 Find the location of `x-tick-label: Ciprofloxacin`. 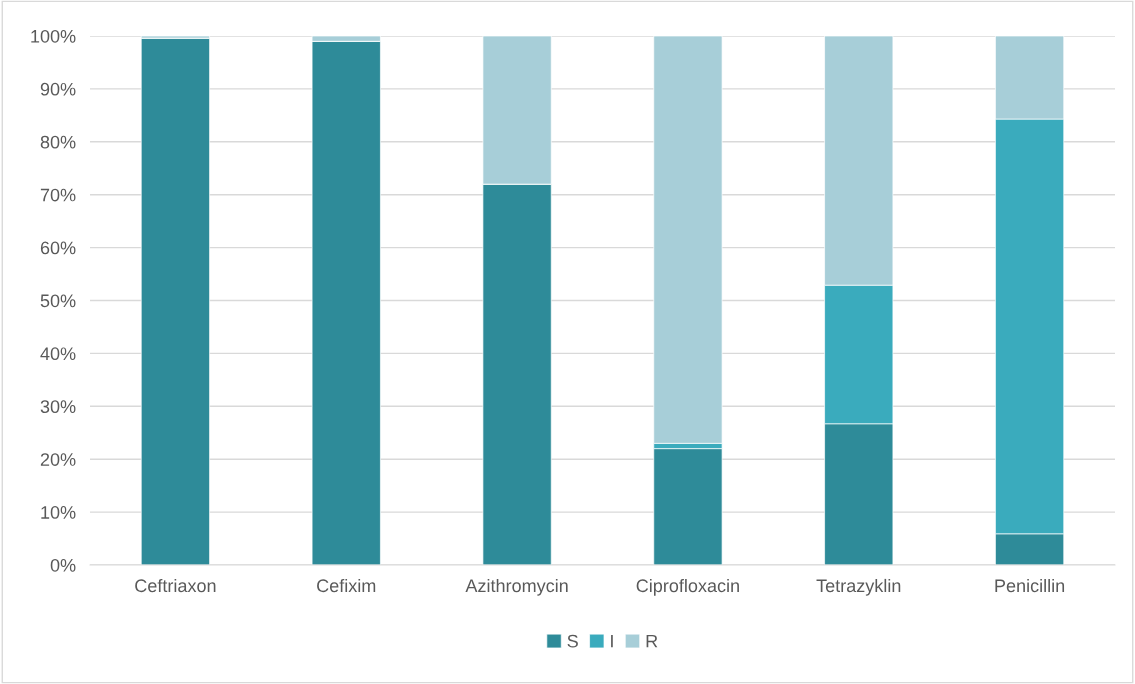

x-tick-label: Ciprofloxacin is located at coordinates (687, 587).